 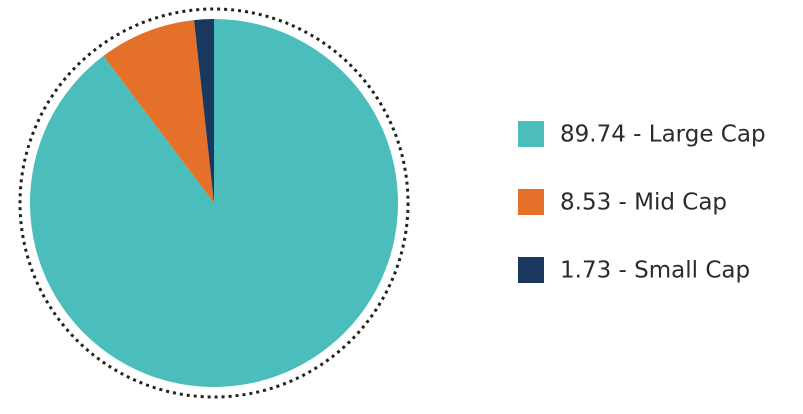 I want to click on legend-label: 8.53 - Mid Cap, so click(x=643, y=203).